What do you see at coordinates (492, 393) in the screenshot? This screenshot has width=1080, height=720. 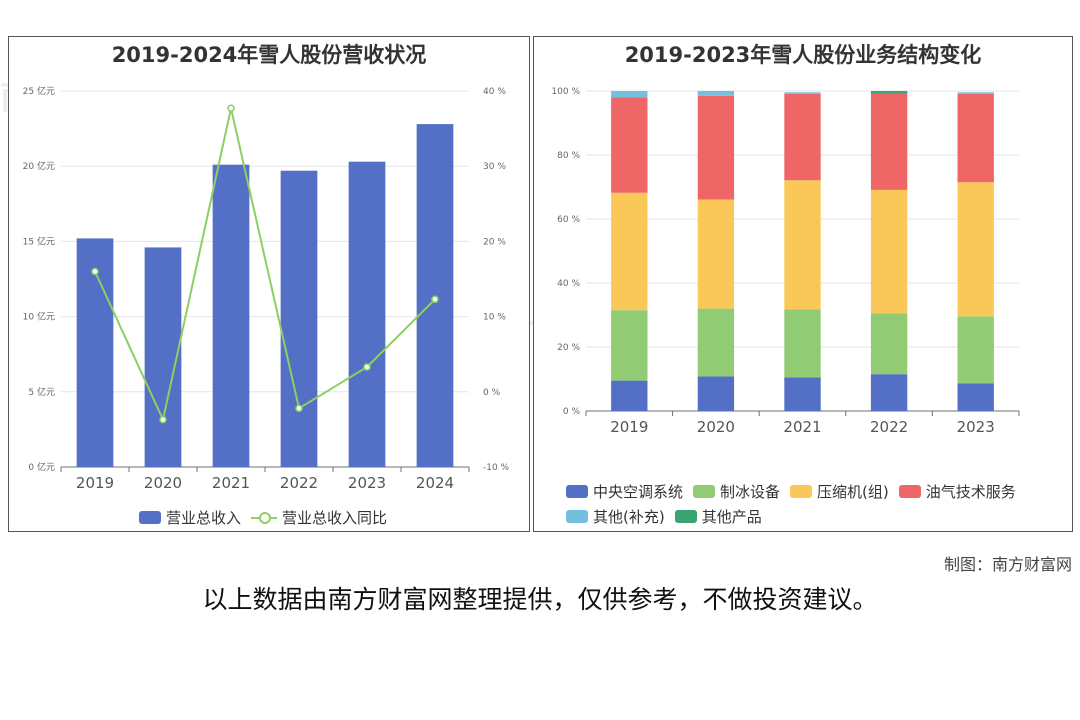 I see `y2-tick-label: 0 %` at bounding box center [492, 393].